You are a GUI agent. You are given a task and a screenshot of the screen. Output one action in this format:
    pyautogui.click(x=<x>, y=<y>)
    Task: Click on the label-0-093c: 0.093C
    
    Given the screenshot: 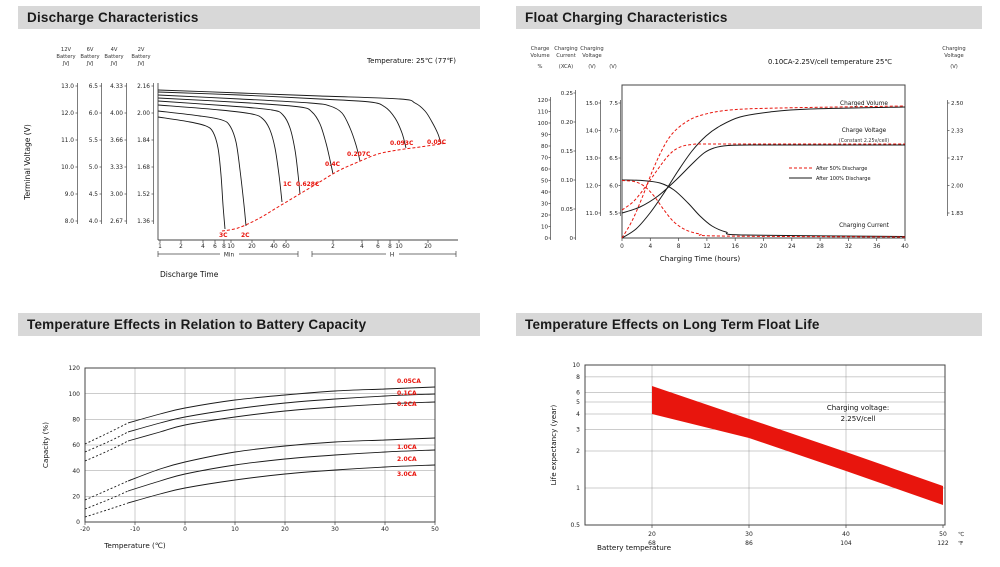 What is the action you would take?
    pyautogui.click(x=402, y=143)
    